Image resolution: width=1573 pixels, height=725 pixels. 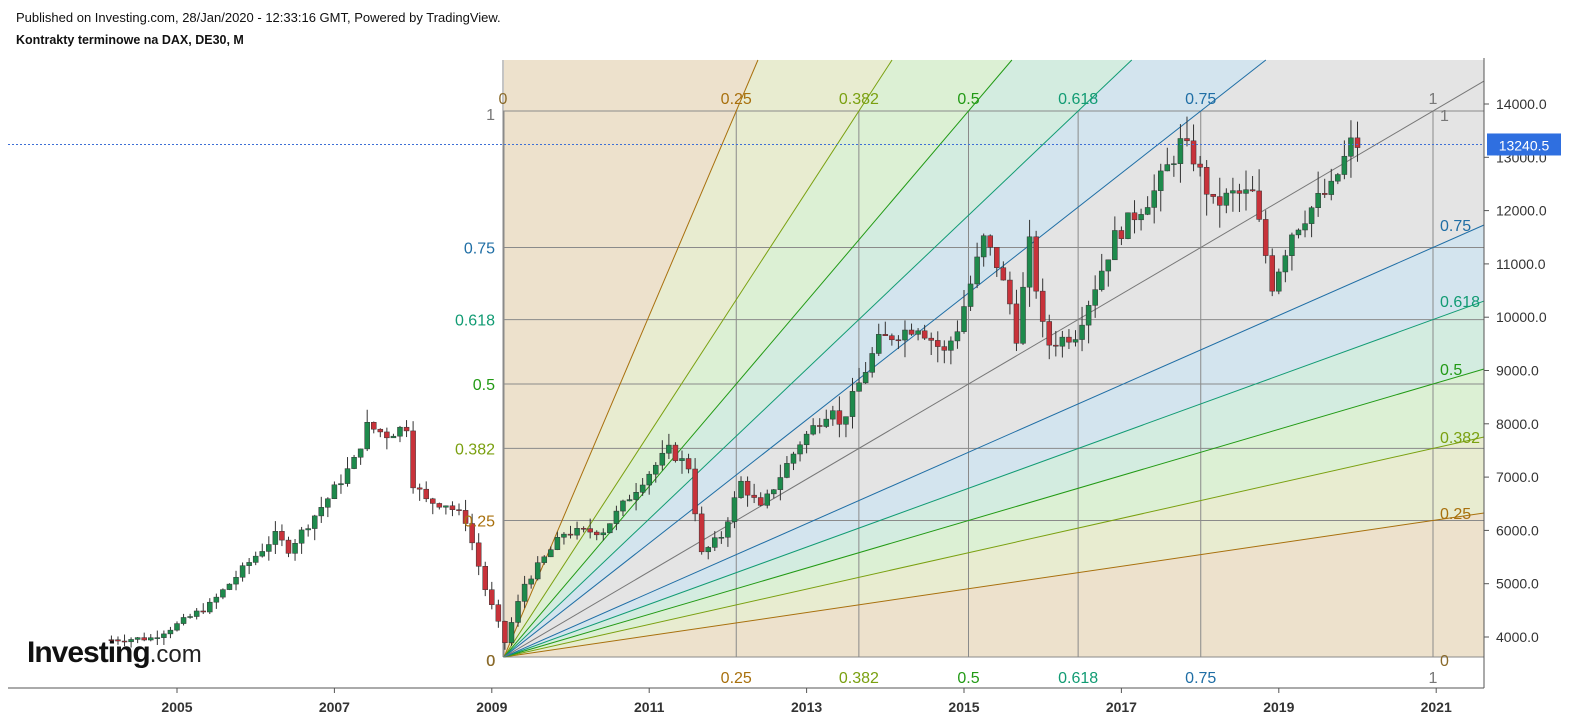 What do you see at coordinates (859, 99) in the screenshot?
I see `fan-top-label: 0.382` at bounding box center [859, 99].